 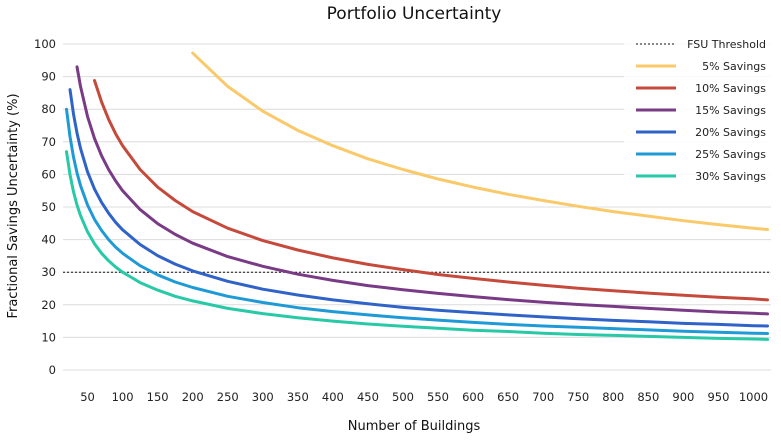 What do you see at coordinates (52, 370) in the screenshot?
I see `y-tick-label: 0` at bounding box center [52, 370].